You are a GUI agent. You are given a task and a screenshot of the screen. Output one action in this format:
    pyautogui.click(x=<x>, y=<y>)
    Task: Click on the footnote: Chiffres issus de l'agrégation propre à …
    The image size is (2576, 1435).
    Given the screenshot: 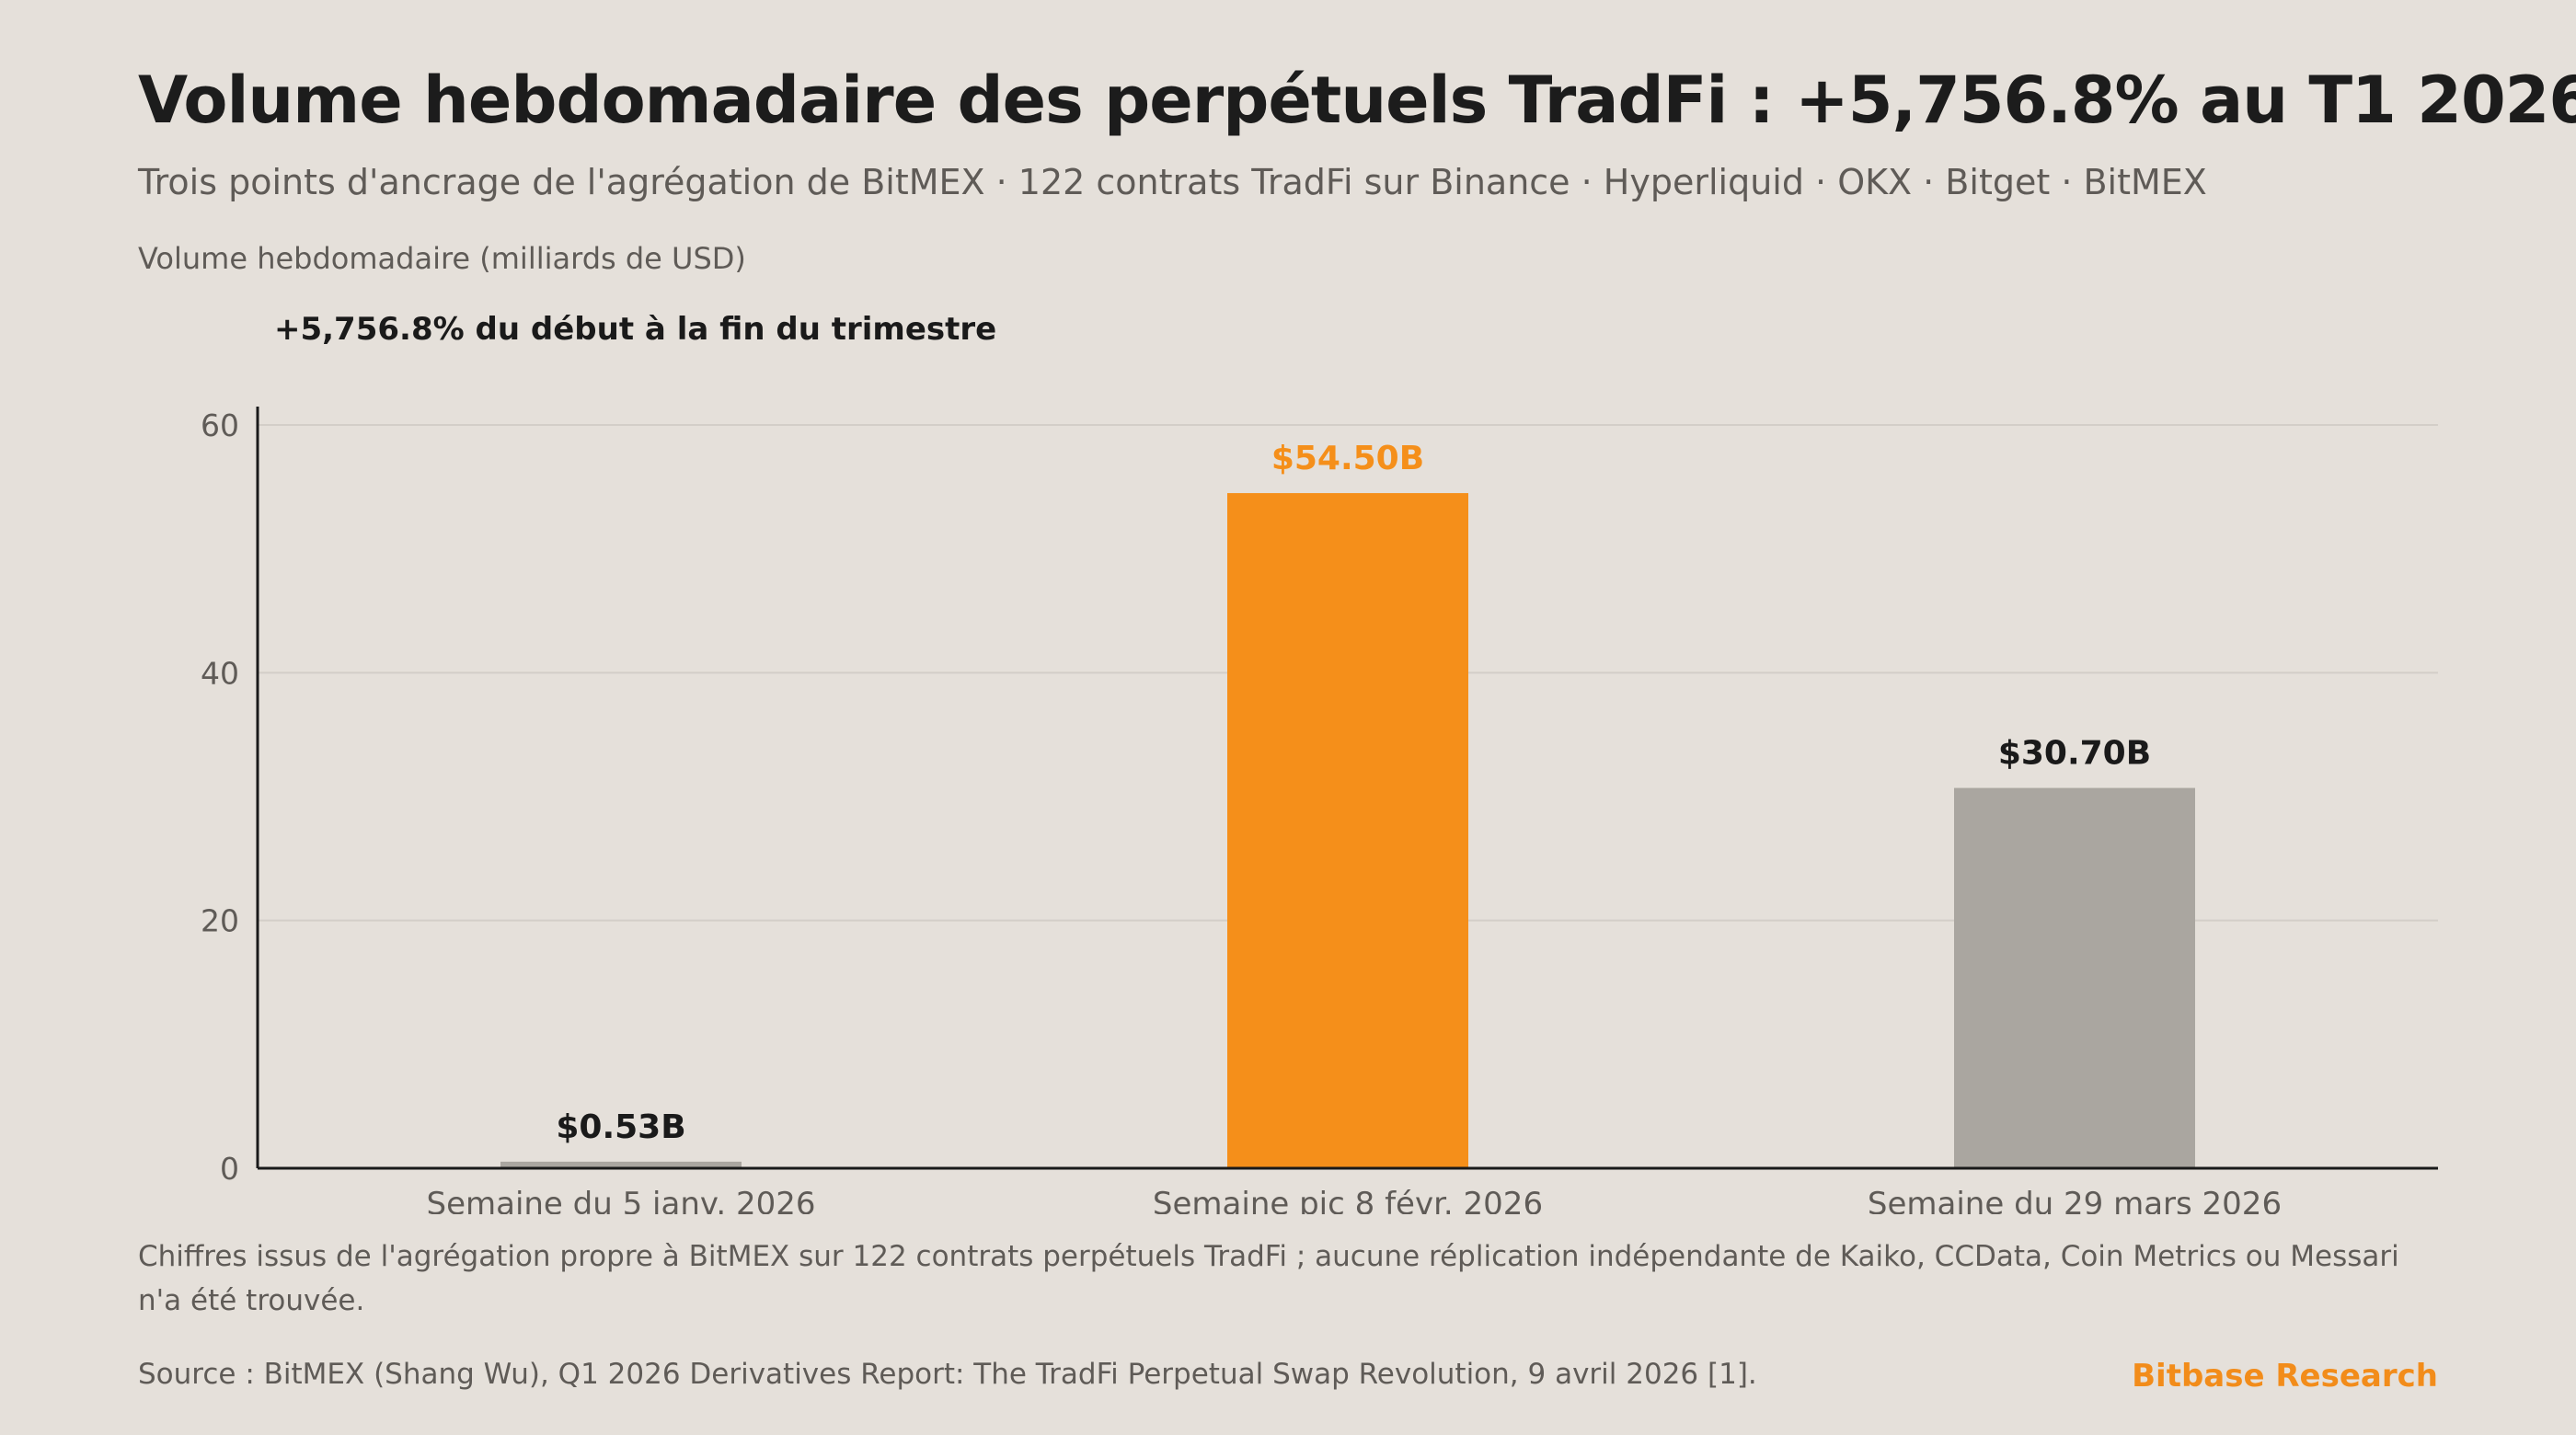 What is the action you would take?
    pyautogui.click(x=1268, y=1278)
    